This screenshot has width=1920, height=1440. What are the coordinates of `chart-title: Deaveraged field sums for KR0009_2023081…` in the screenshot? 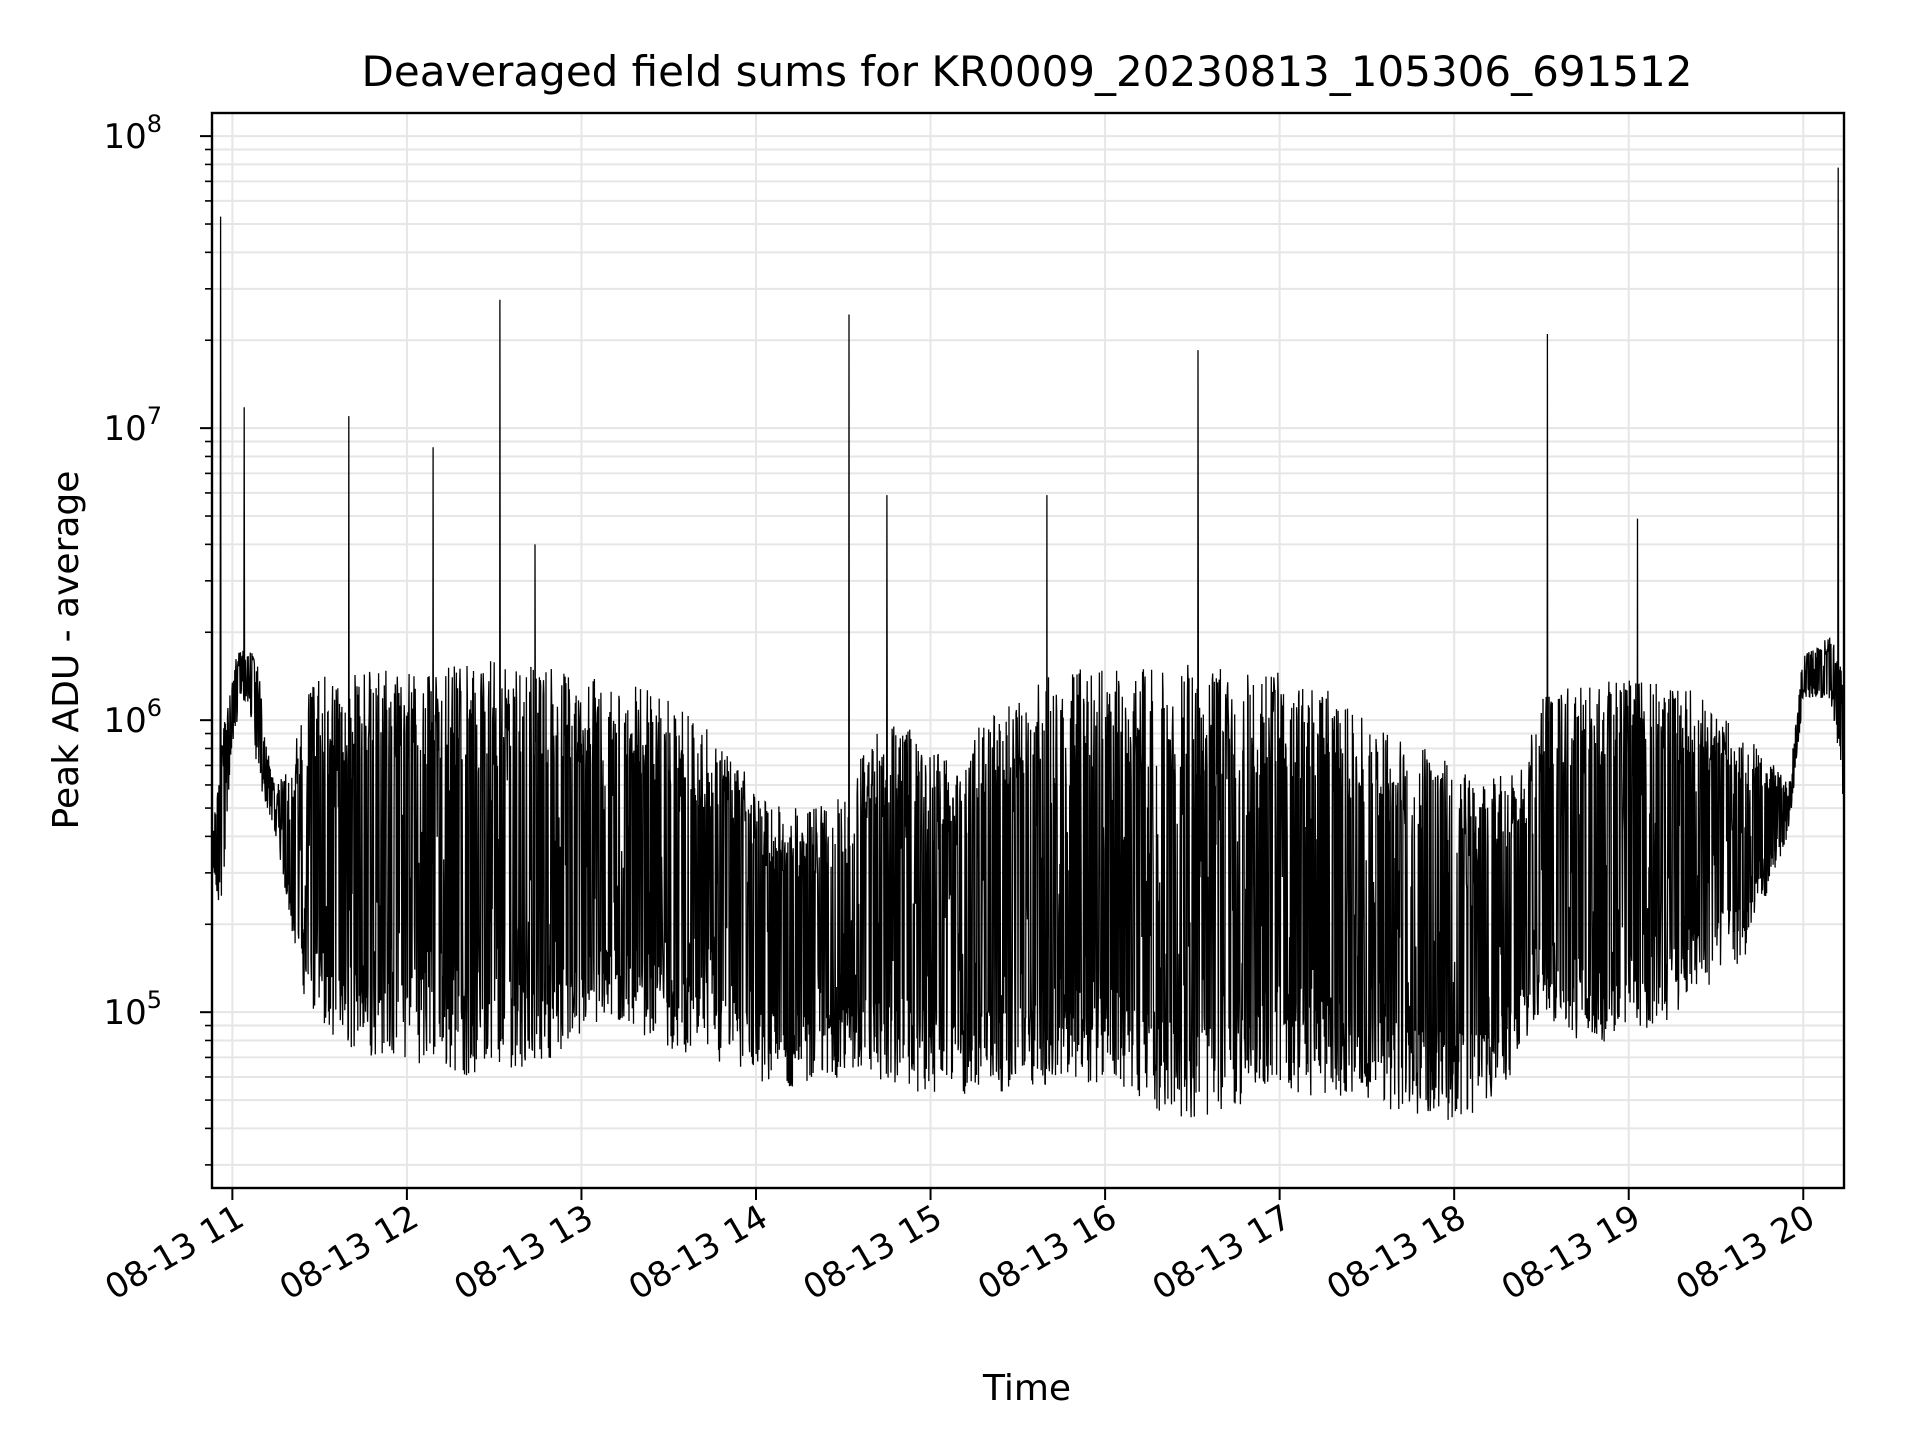 It's located at (1027, 71).